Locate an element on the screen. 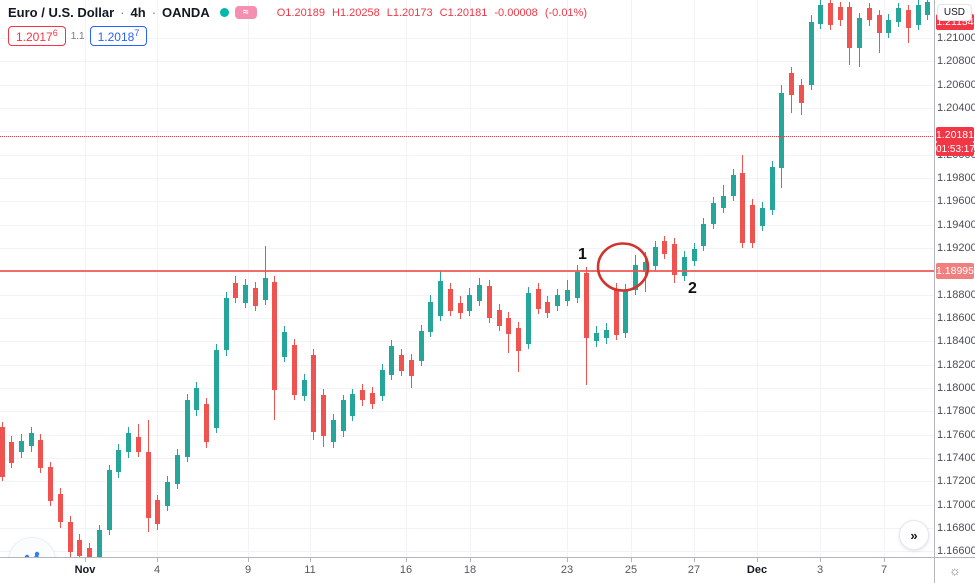  axis-settings-corner: ☼ is located at coordinates (954, 570).